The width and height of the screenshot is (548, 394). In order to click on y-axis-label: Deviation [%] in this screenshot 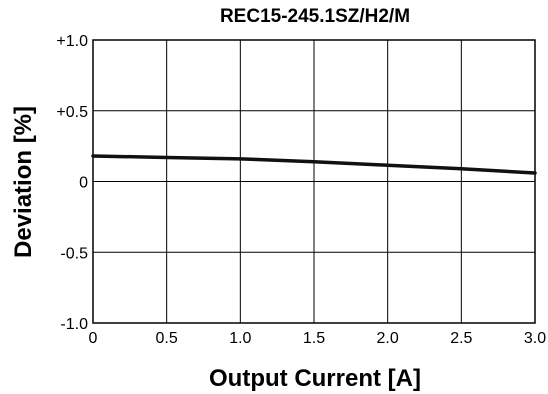, I will do `click(23, 182)`.